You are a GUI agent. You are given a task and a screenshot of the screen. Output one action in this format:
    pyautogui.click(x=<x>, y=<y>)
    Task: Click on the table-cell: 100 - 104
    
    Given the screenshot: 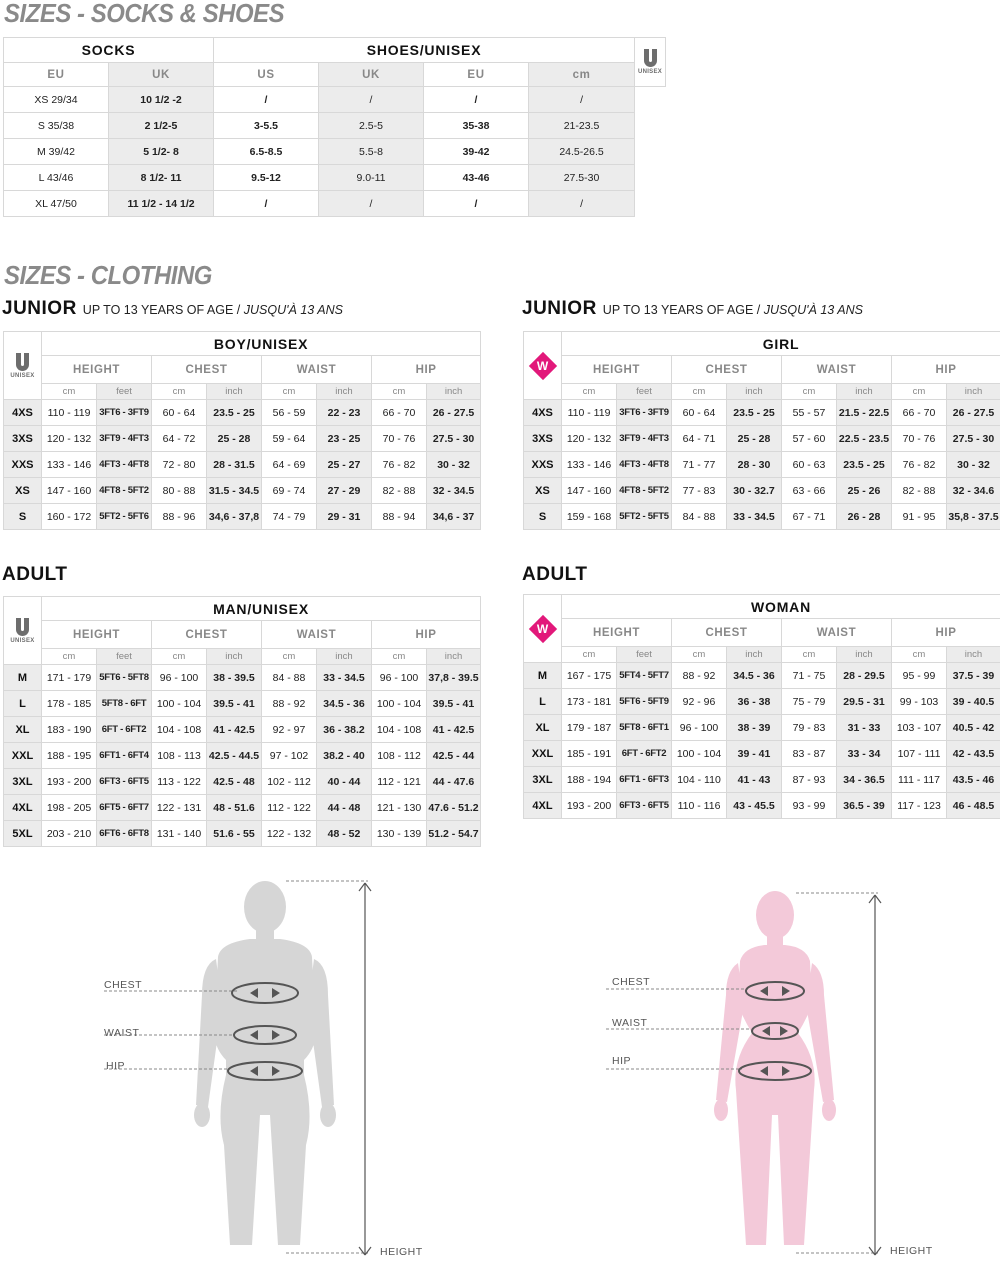 What is the action you would take?
    pyautogui.click(x=399, y=703)
    